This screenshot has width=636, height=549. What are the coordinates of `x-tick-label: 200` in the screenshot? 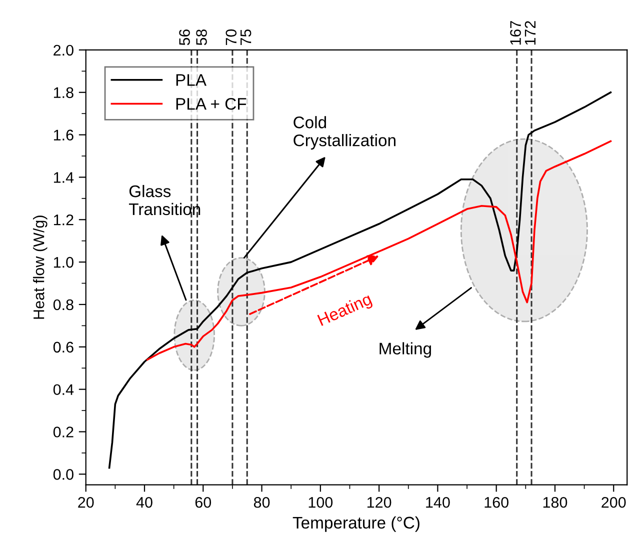 It's located at (614, 502).